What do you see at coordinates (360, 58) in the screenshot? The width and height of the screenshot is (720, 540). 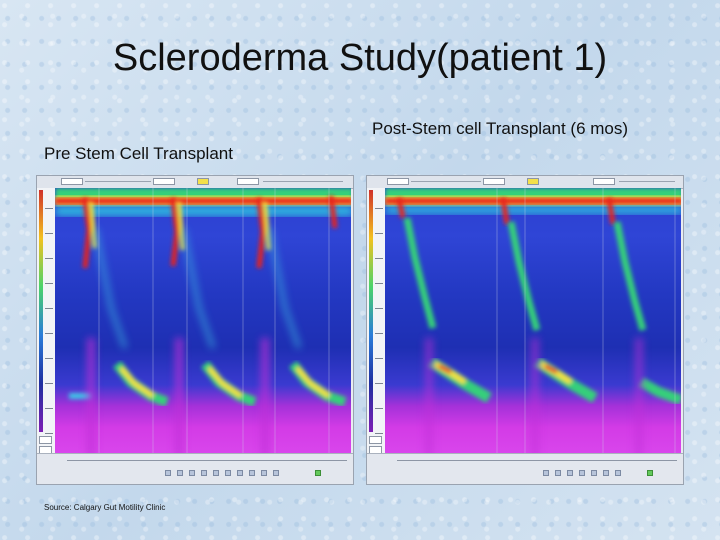 I see `slide-title: Scleroderma Study(patient 1)` at bounding box center [360, 58].